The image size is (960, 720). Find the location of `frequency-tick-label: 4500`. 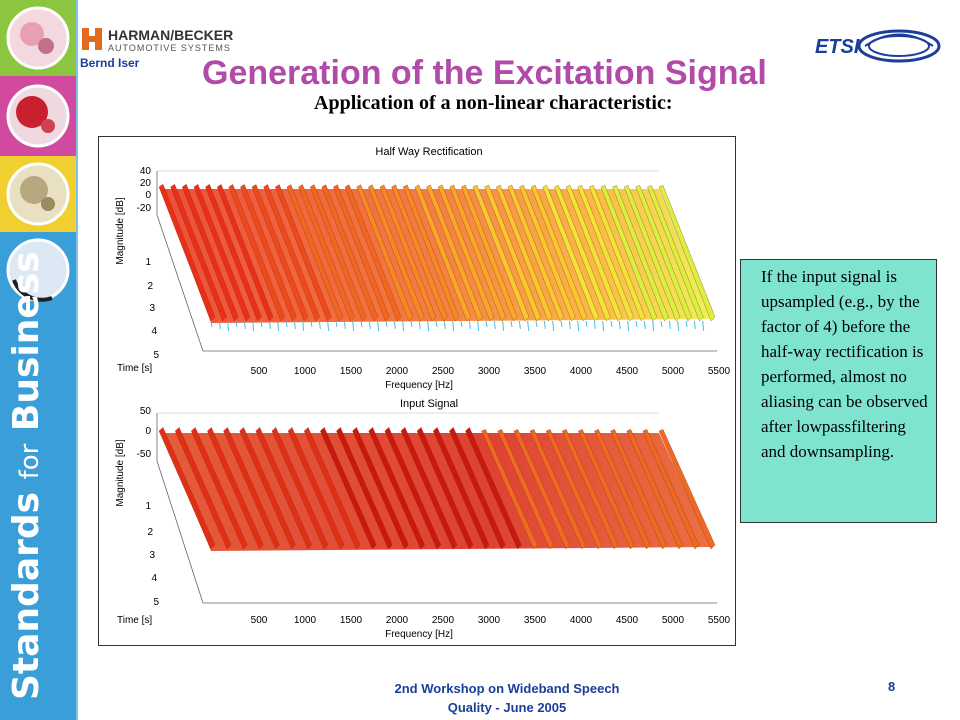

frequency-tick-label: 4500 is located at coordinates (627, 371).